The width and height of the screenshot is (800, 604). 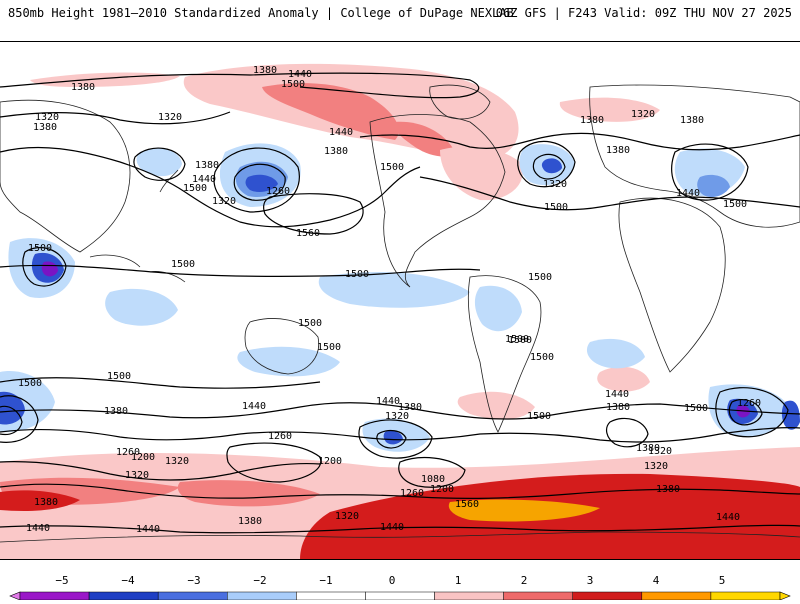 What do you see at coordinates (259, 580) in the screenshot?
I see `colorbar-tick-label: −2` at bounding box center [259, 580].